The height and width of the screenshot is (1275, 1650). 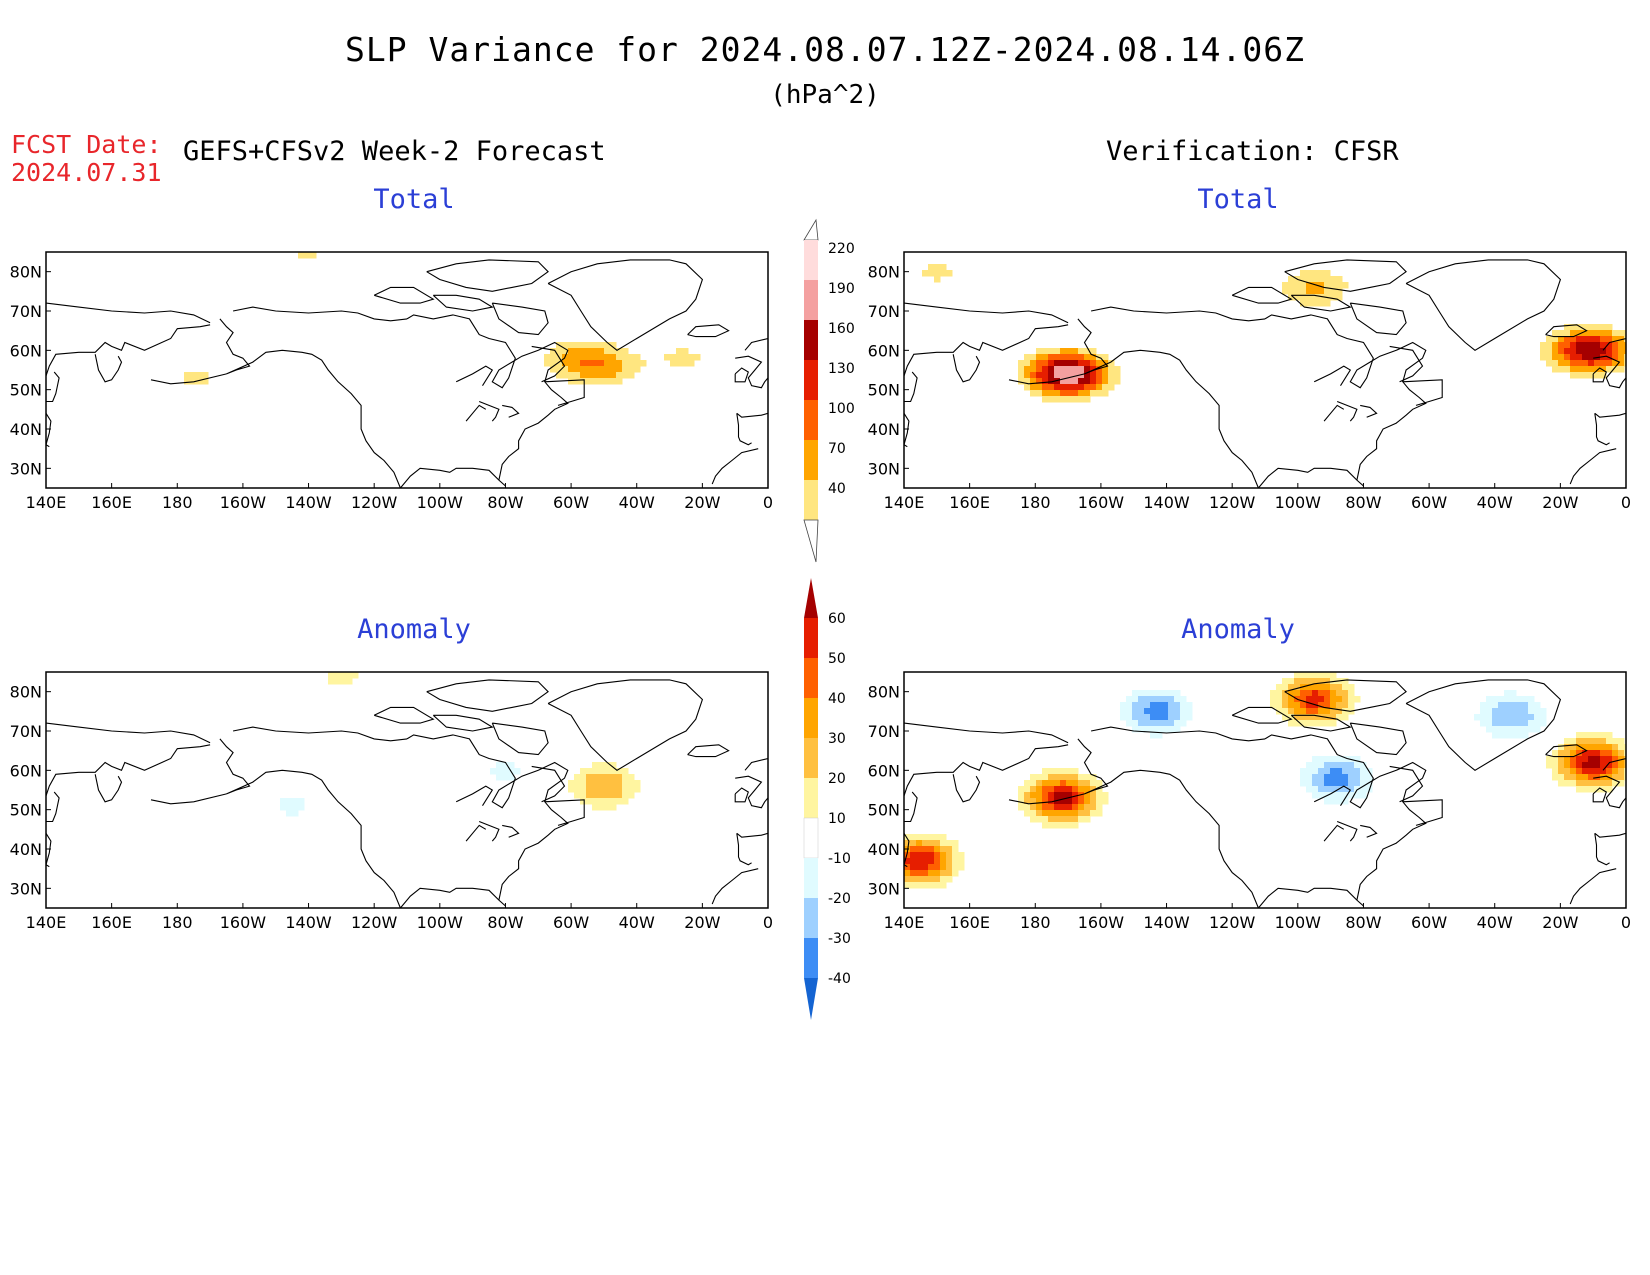 I want to click on forecast-heading: GEFS+CFSv2 Week-2 Forecast, so click(x=394, y=151).